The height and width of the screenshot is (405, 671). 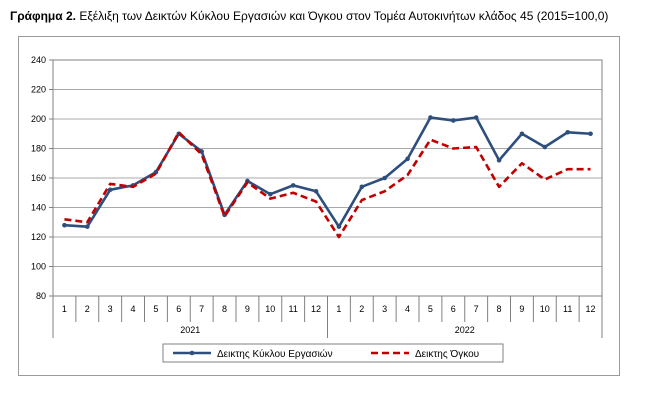 I want to click on x-tick-label-22: 10, so click(x=545, y=309).